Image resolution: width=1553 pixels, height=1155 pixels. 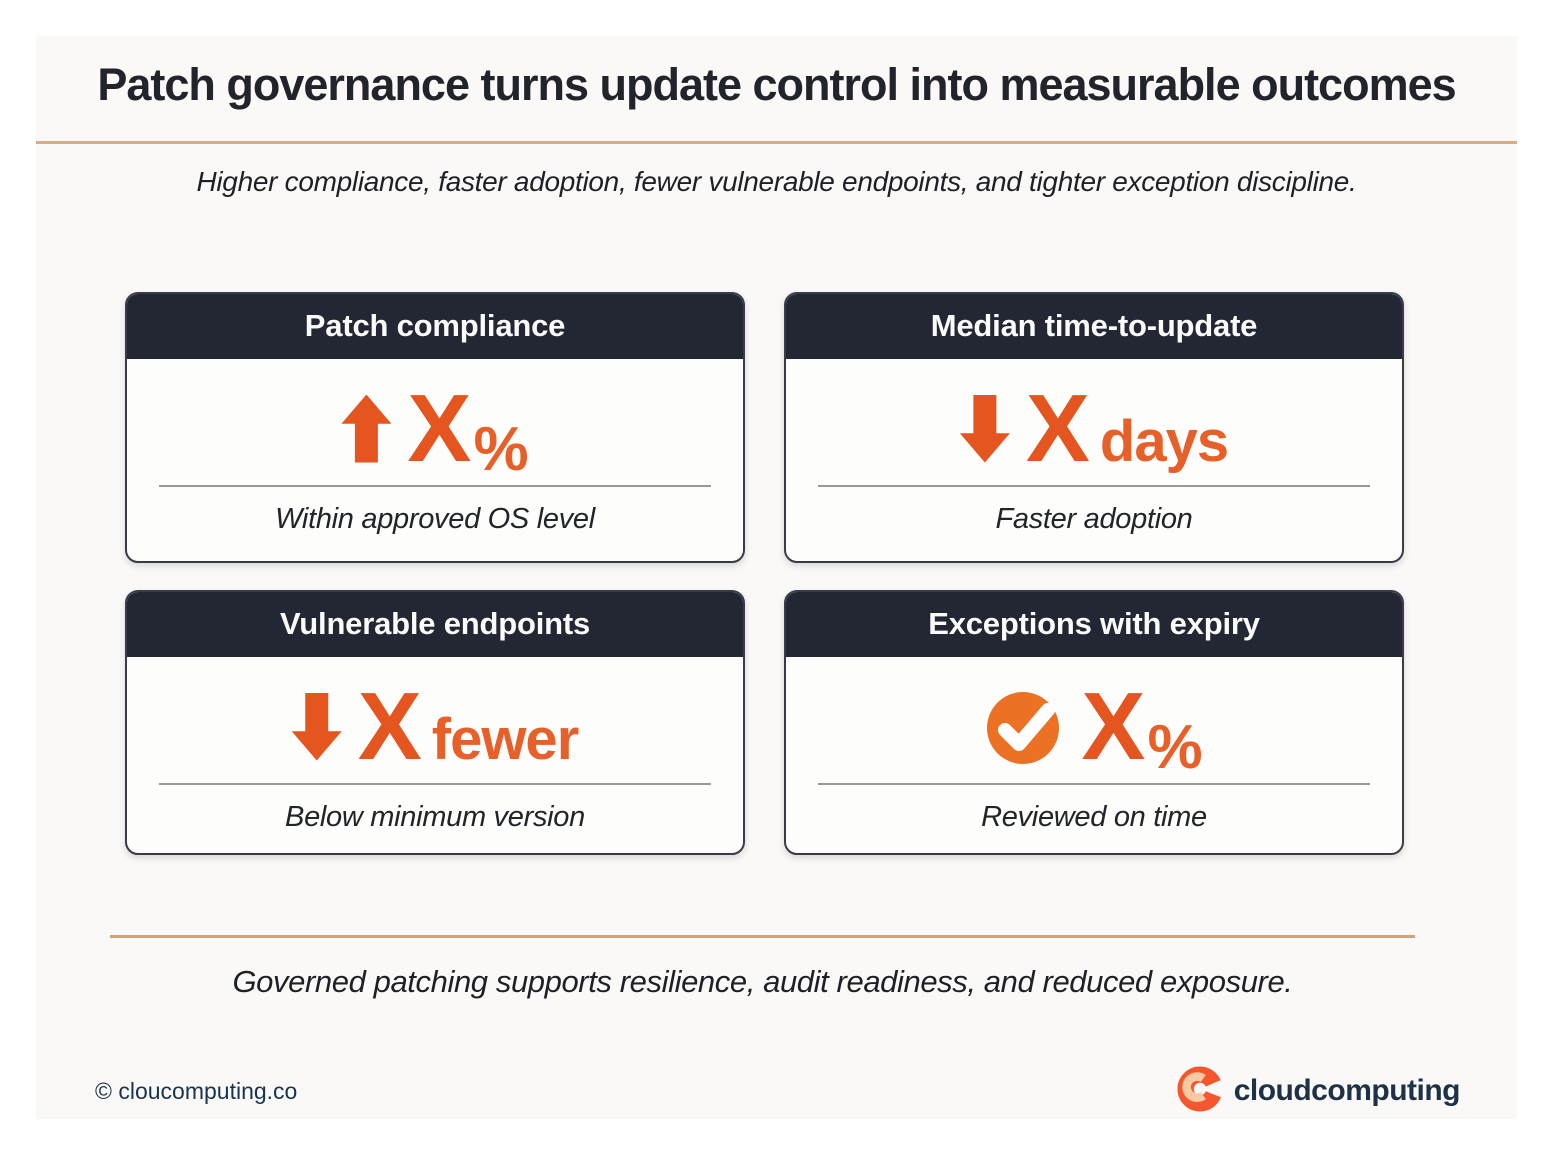 I want to click on brand-name: cloudcomputing, so click(x=1347, y=1090).